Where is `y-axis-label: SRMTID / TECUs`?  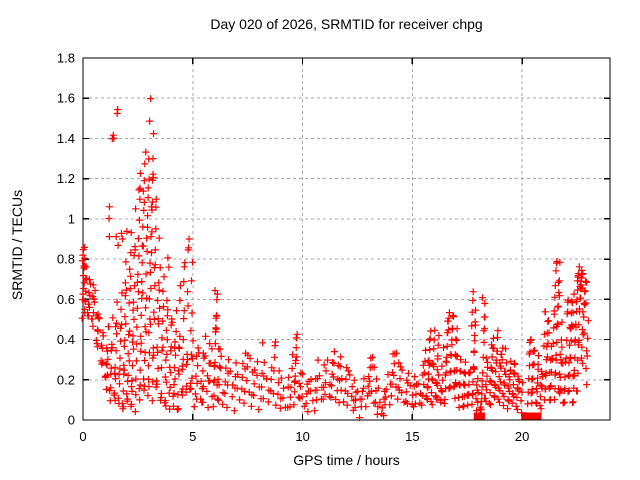
y-axis-label: SRMTID / TECUs is located at coordinates (17, 245).